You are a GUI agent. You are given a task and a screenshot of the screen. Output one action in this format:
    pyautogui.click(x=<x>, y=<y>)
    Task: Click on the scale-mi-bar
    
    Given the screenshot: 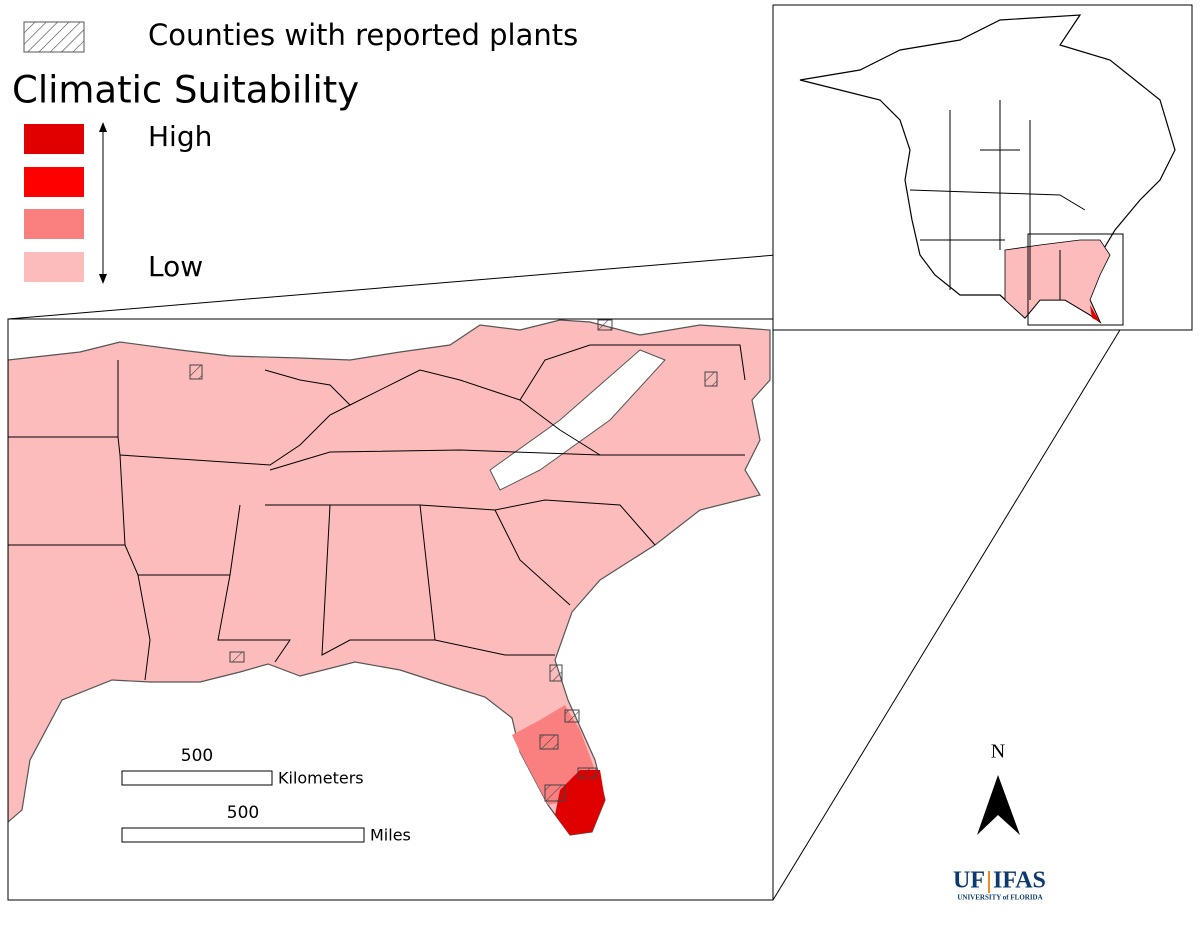 What is the action you would take?
    pyautogui.click(x=243, y=835)
    